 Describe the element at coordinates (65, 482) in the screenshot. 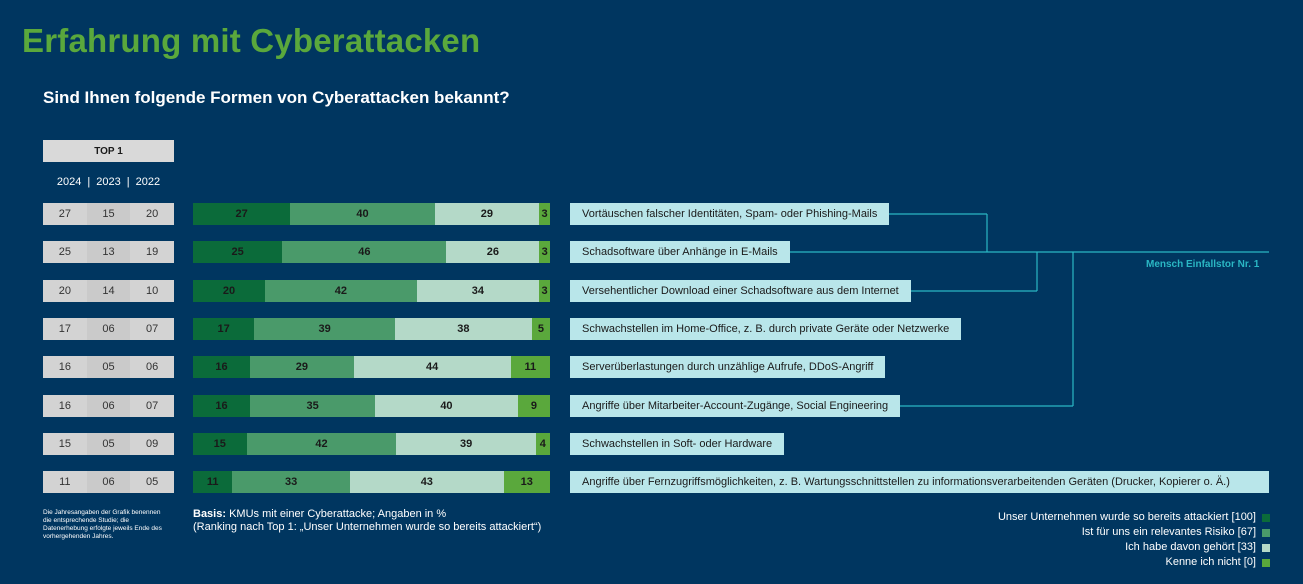

I see `top1-value-2024: 11` at that location.